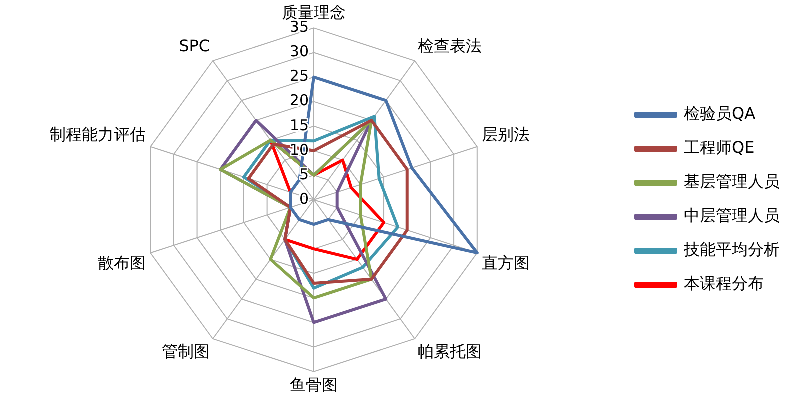 The width and height of the screenshot is (810, 400). I want to click on spoke-label: 层别法, so click(506, 134).